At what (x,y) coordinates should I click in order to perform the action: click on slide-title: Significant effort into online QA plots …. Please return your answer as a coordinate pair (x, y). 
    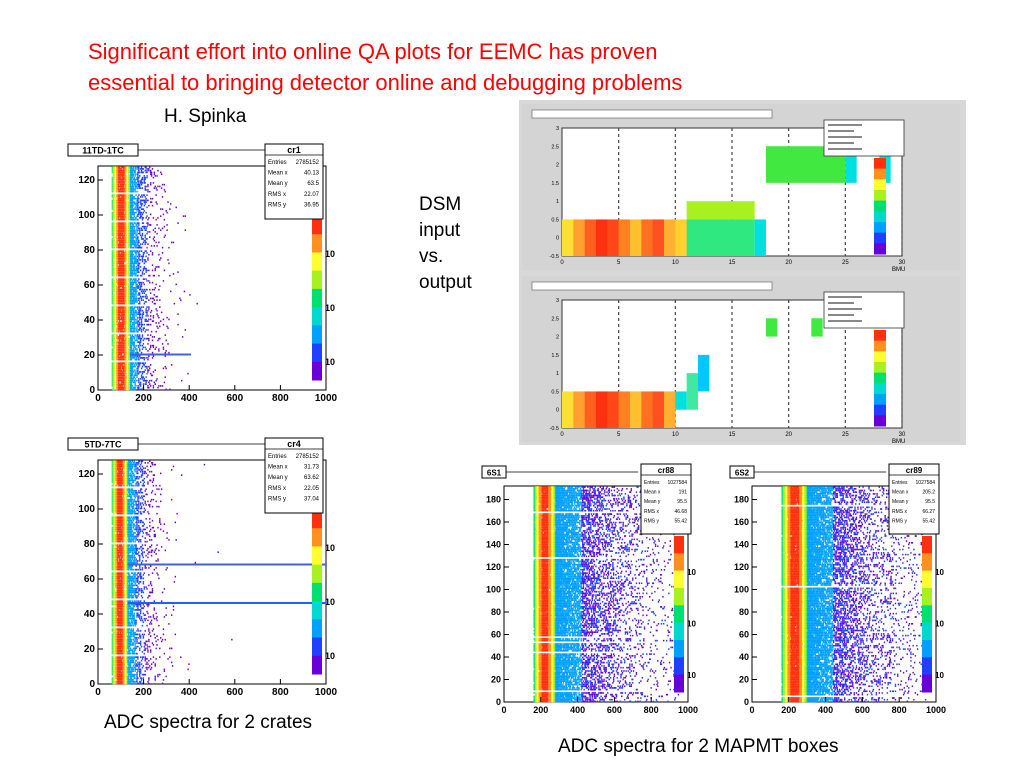
    Looking at the image, I should click on (538, 67).